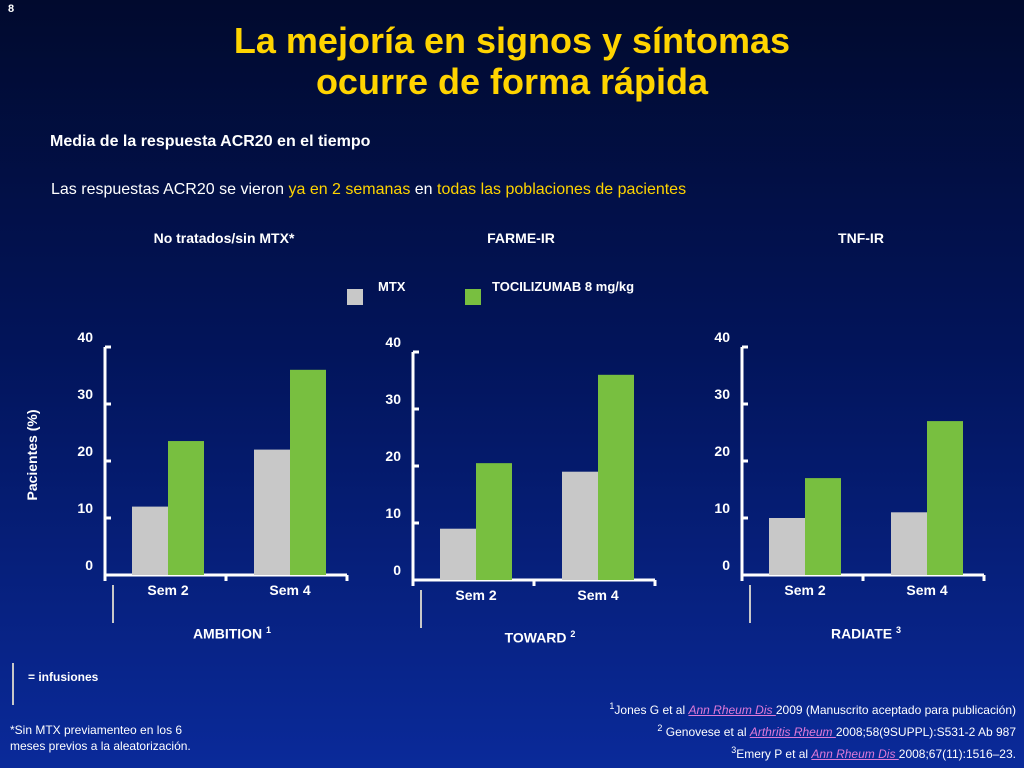  I want to click on footnote-line-1: *Sin MTX previamenteo en los 6, so click(96, 730).